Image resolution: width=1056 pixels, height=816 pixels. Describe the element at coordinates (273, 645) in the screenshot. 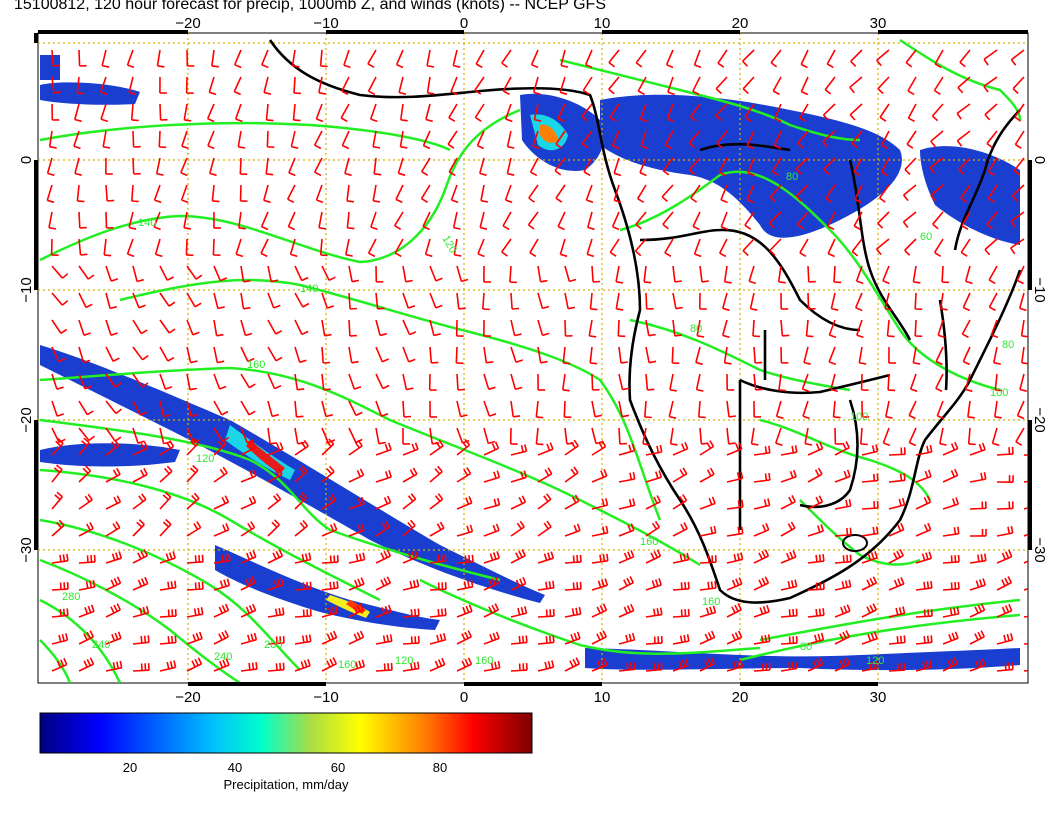

I see `contour-label: 200` at that location.